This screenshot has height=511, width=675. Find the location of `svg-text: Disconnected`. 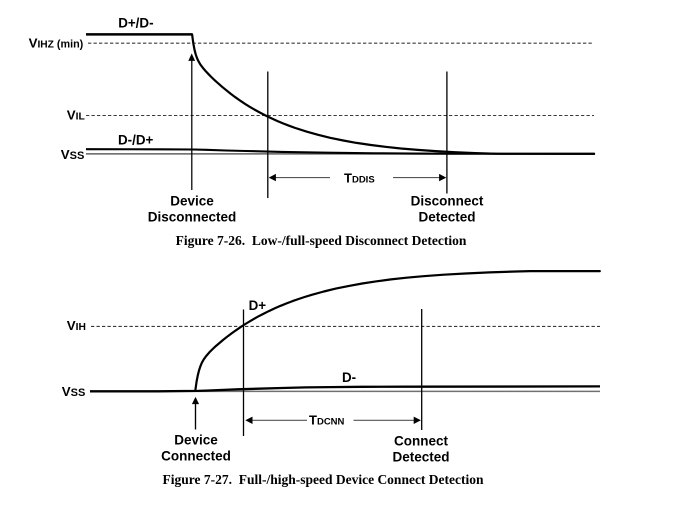

svg-text: Disconnected is located at coordinates (192, 217).